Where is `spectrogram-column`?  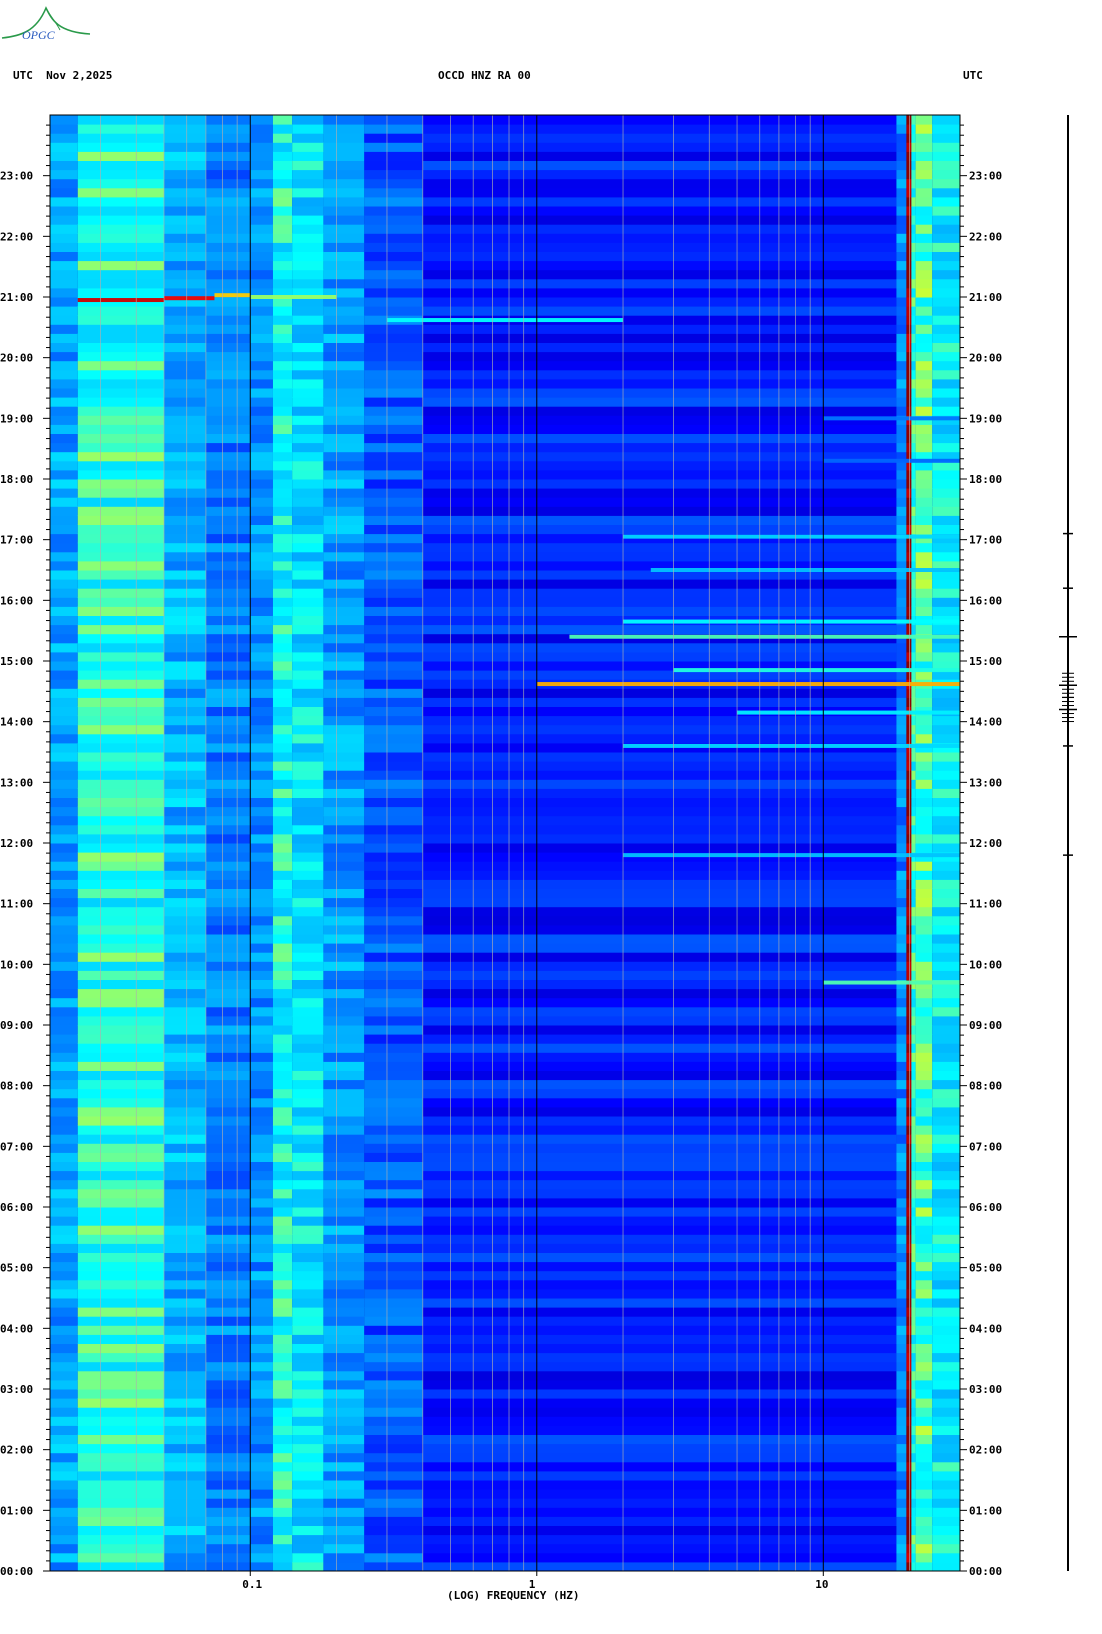
spectrogram-column is located at coordinates (185, 843).